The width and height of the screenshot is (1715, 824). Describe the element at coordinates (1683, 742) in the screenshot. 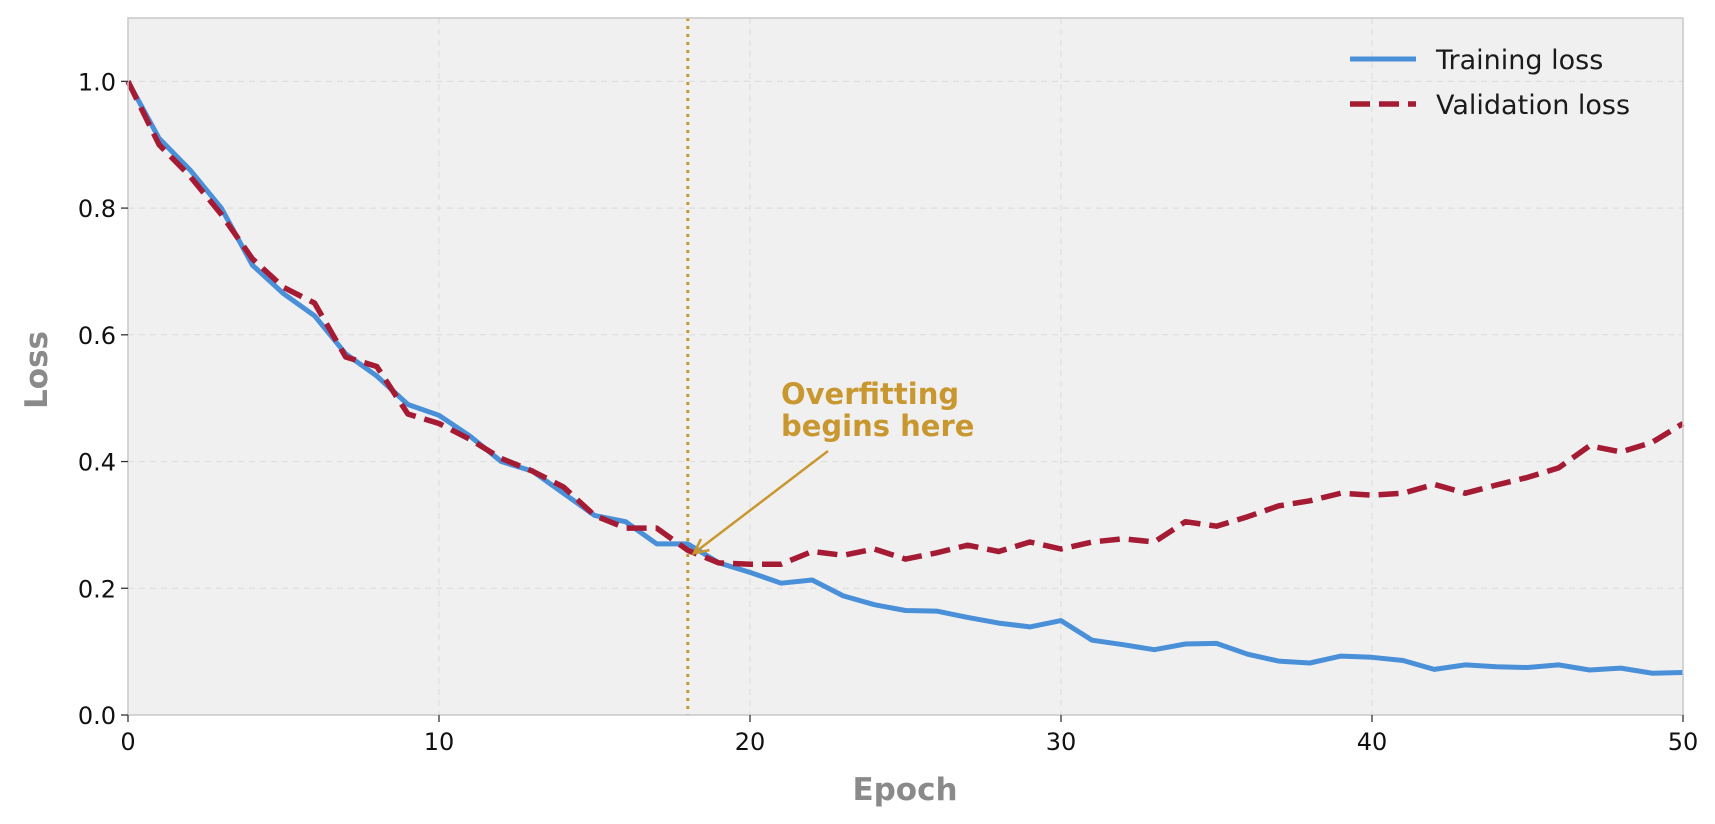

I see `x-tick-label: 50` at that location.